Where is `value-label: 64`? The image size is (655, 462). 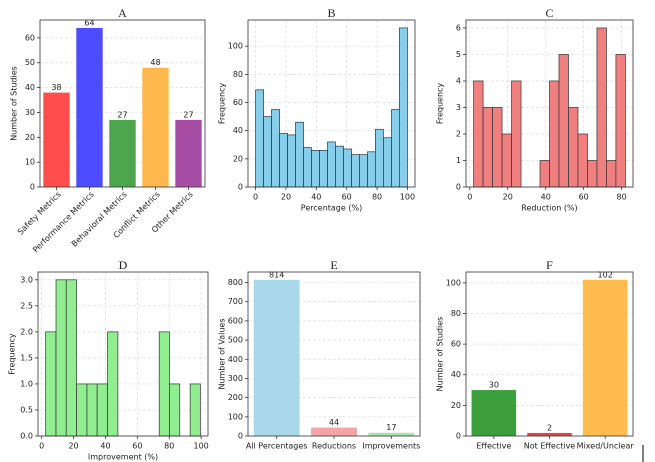
value-label: 64 is located at coordinates (89, 22).